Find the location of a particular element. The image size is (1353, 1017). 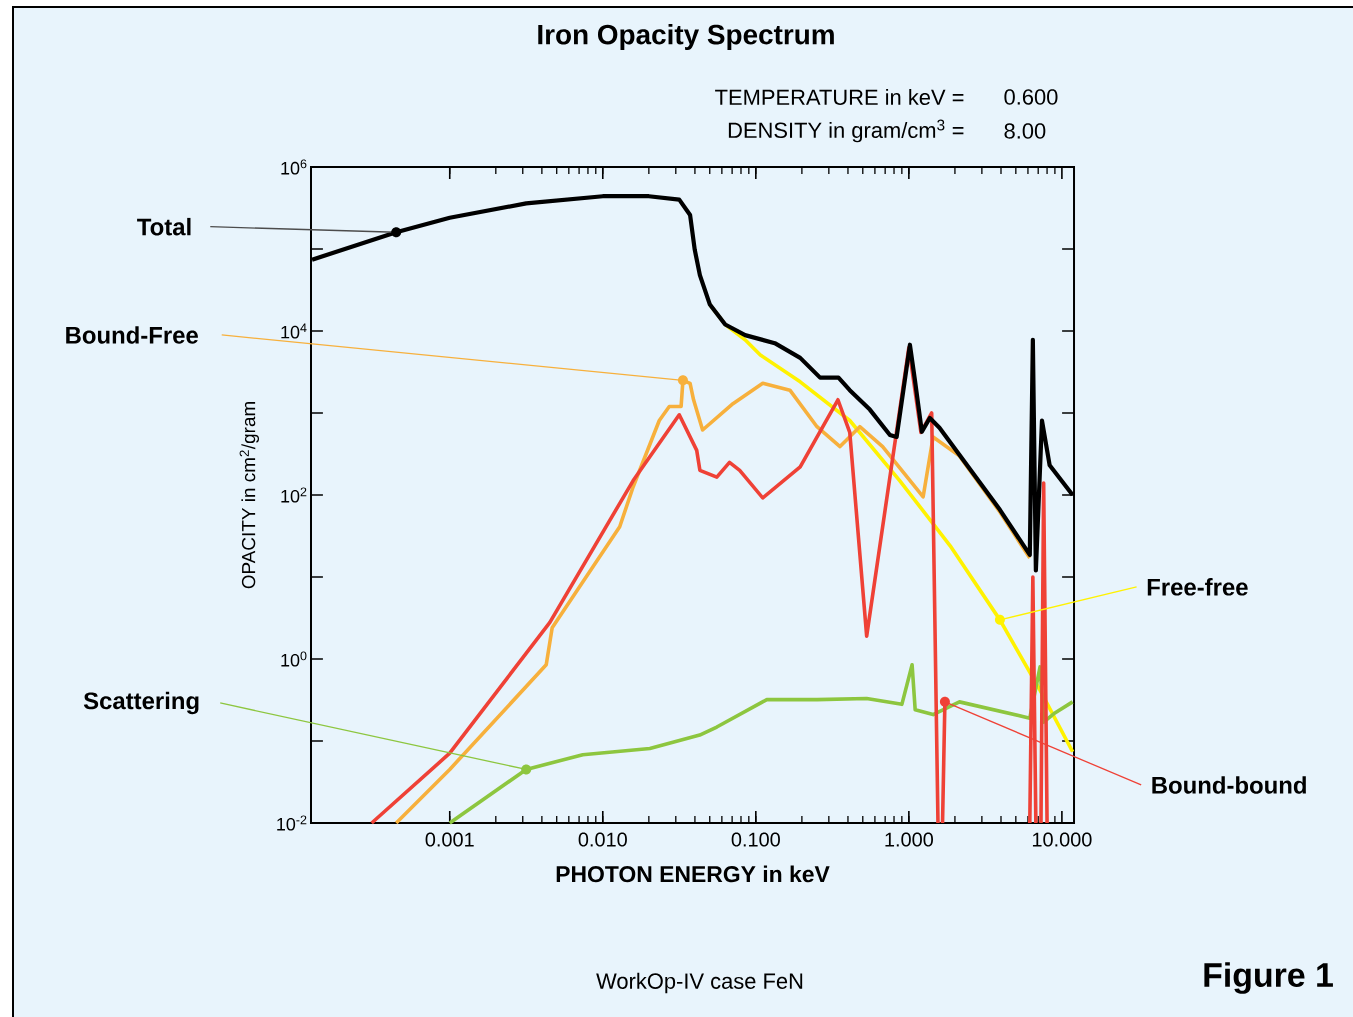

text: 8.00 is located at coordinates (1025, 131).